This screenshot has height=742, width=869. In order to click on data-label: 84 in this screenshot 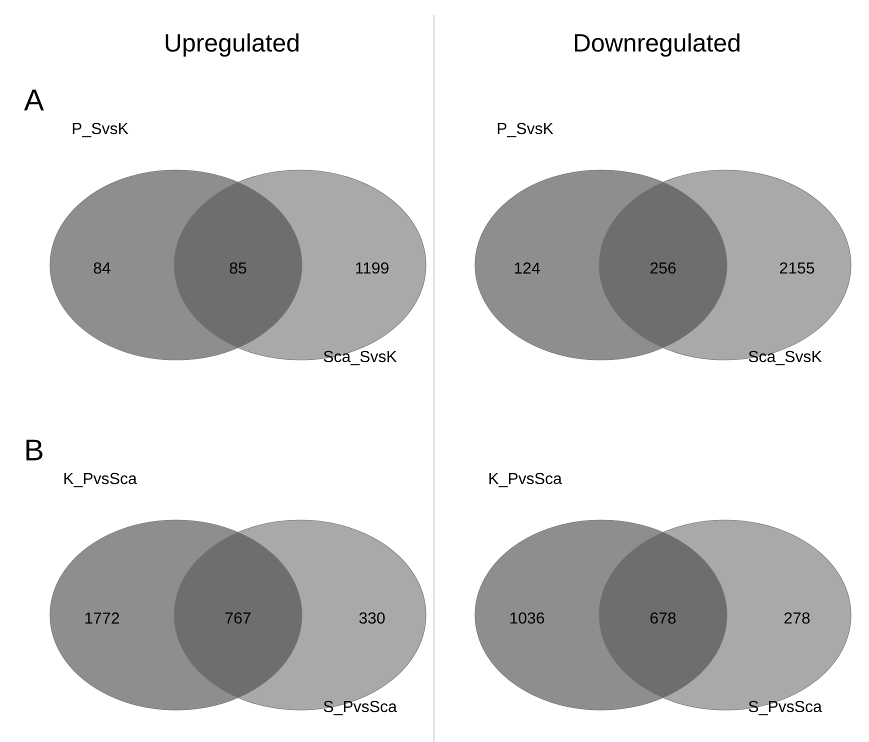, I will do `click(102, 268)`.